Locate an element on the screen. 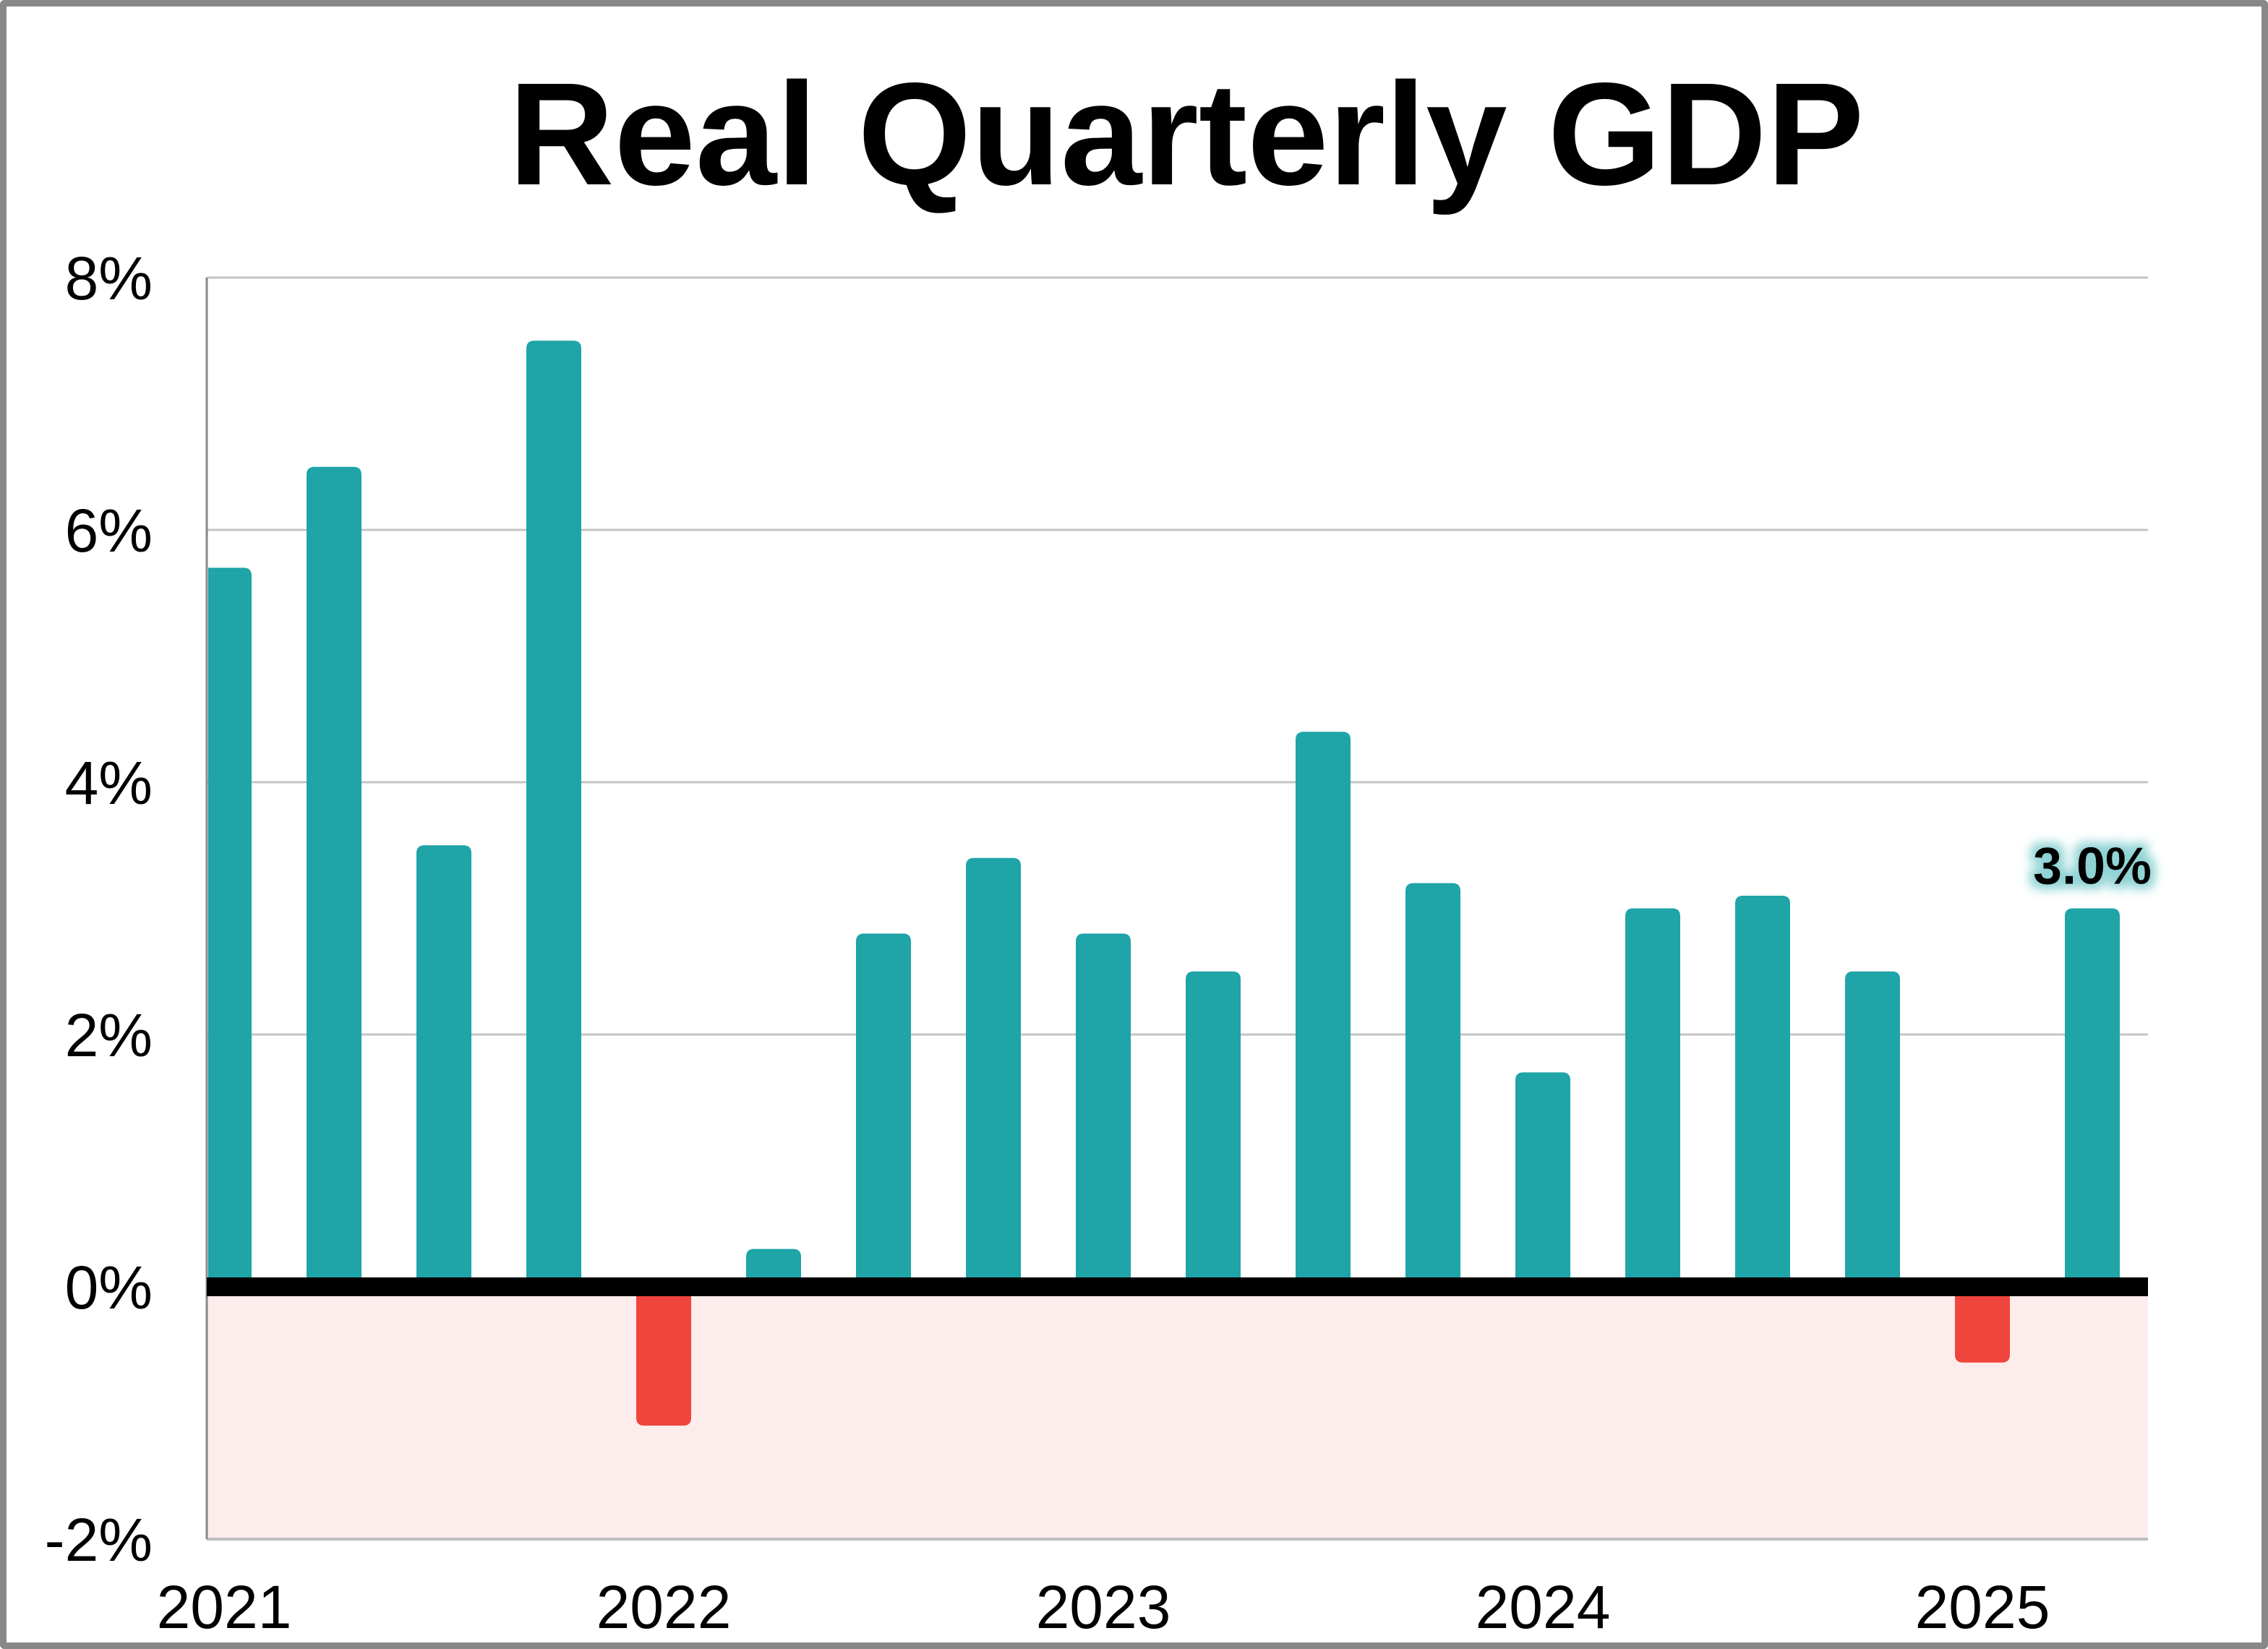 This screenshot has height=1649, width=2268. bar-2021-q1 is located at coordinates (230, 927).